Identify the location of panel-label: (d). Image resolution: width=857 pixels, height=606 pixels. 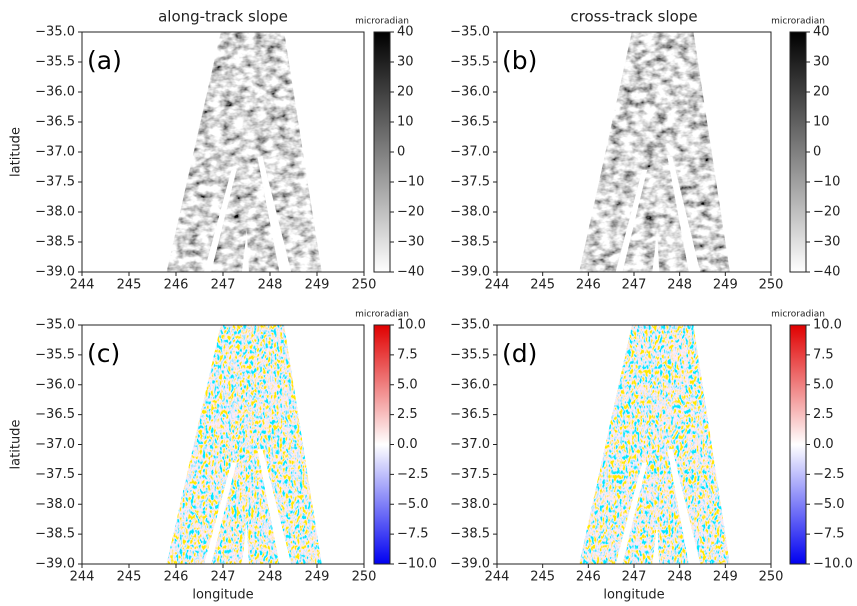
(519, 353).